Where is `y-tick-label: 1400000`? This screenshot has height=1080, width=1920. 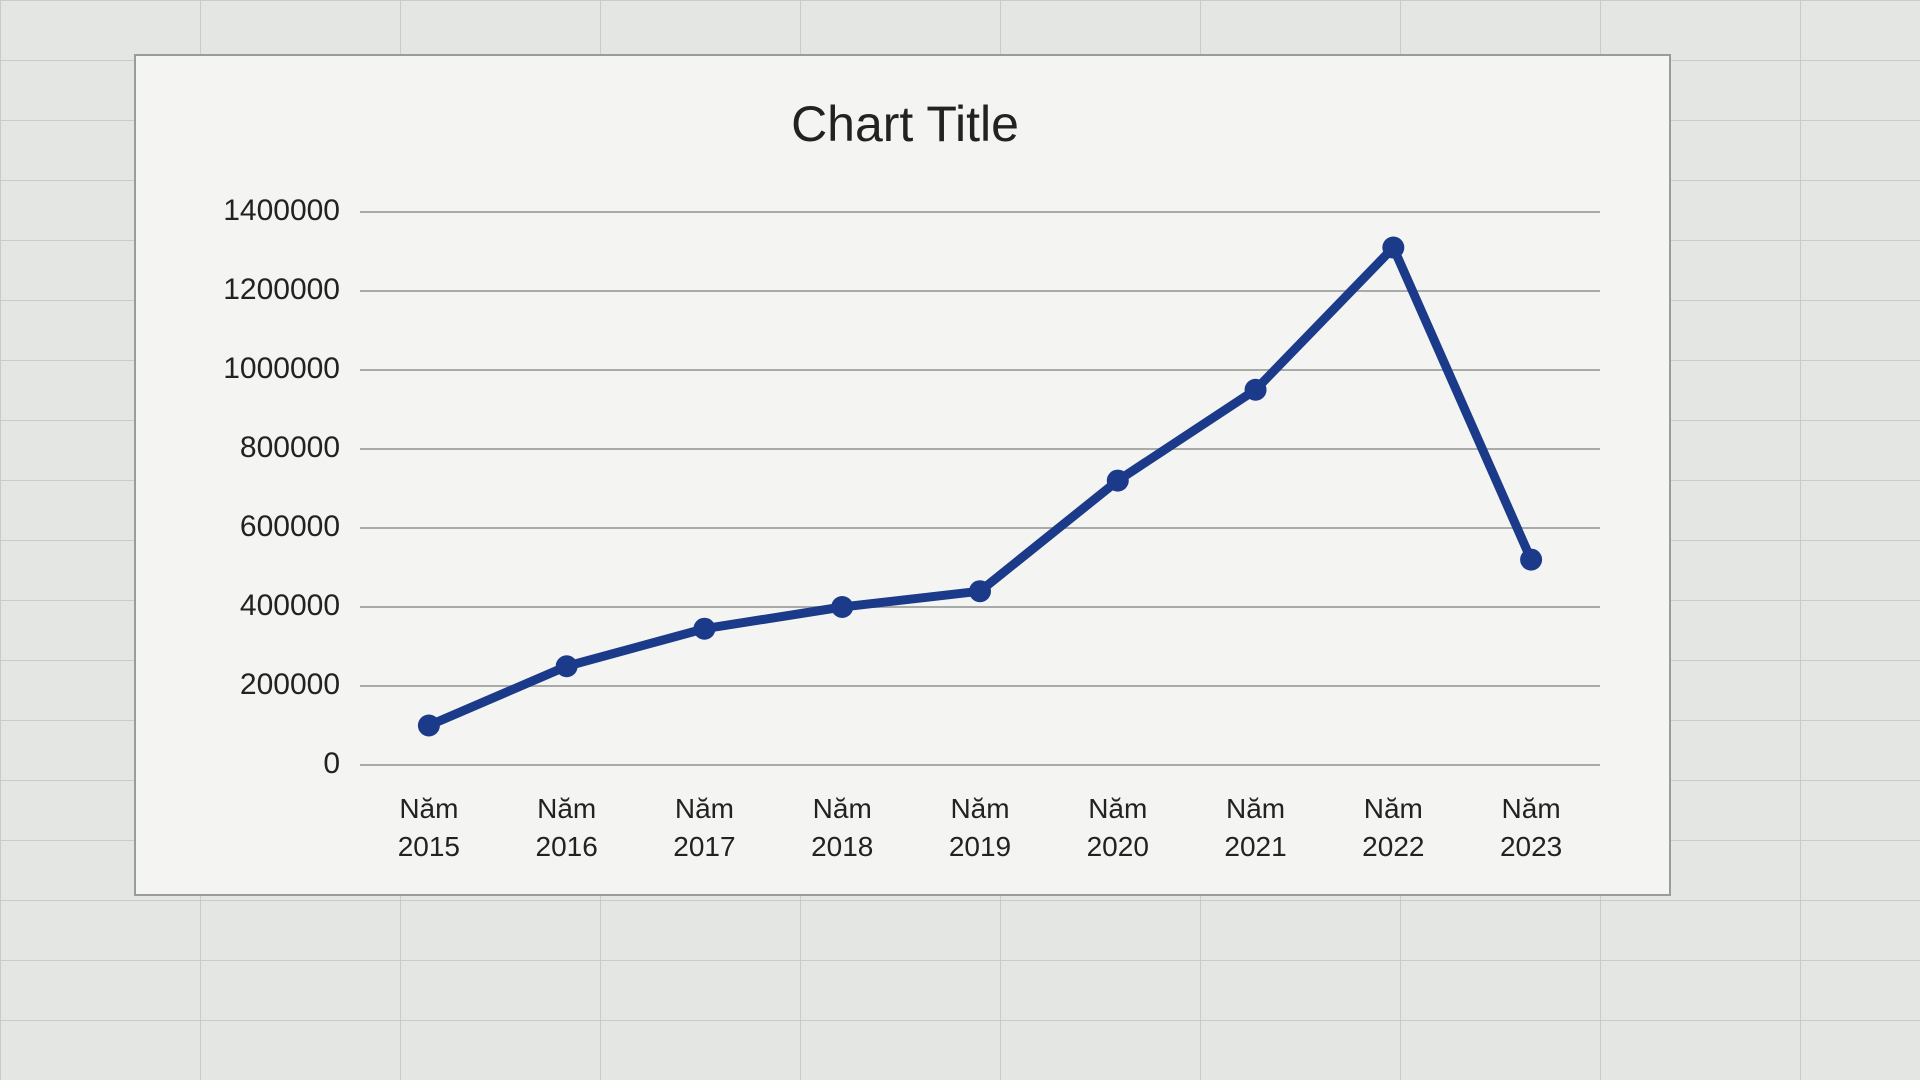
y-tick-label: 1400000 is located at coordinates (281, 210).